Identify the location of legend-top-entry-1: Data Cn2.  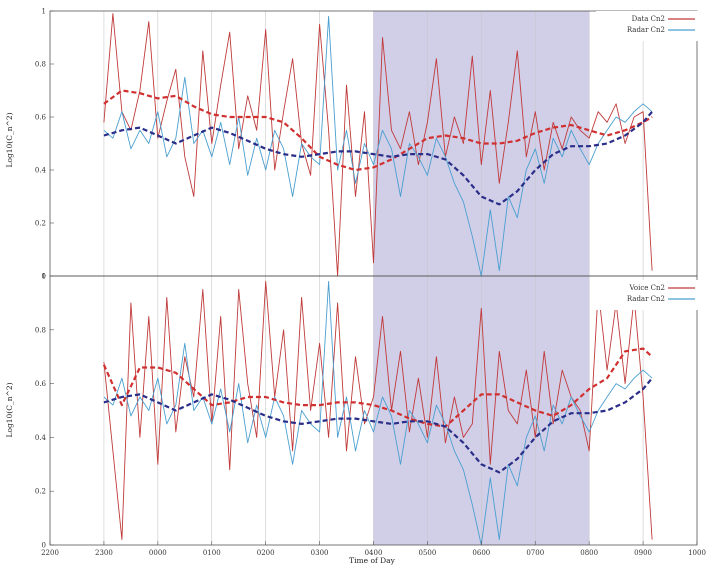
(648, 19).